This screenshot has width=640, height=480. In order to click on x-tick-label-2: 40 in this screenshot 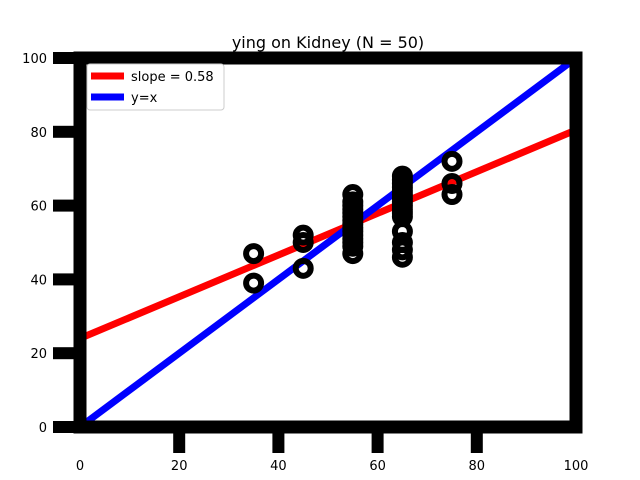, I will do `click(278, 466)`.